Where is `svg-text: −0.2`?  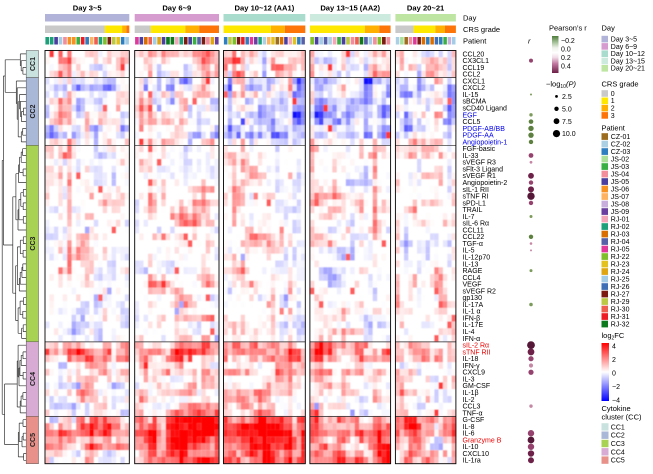 svg-text: −0.2 is located at coordinates (568, 41).